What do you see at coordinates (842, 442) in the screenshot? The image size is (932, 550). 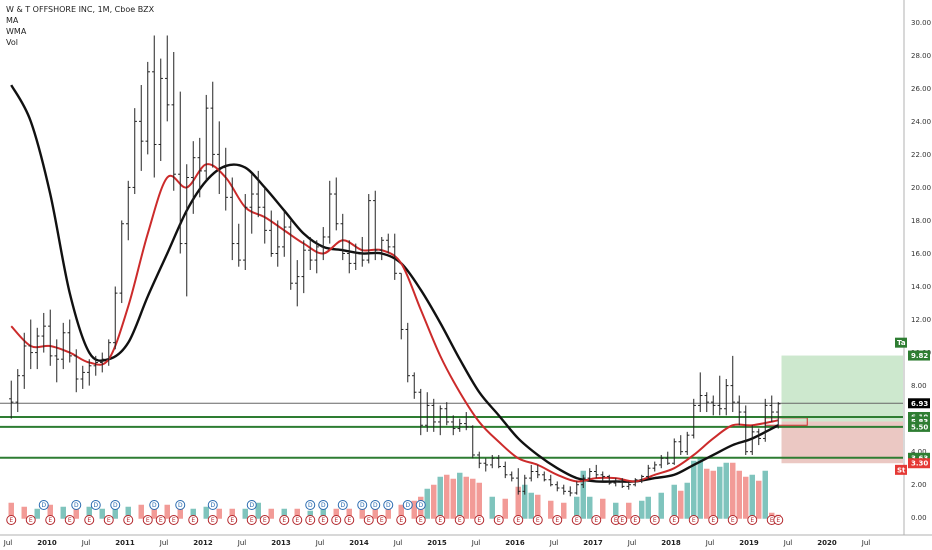 I see `stop-zone` at bounding box center [842, 442].